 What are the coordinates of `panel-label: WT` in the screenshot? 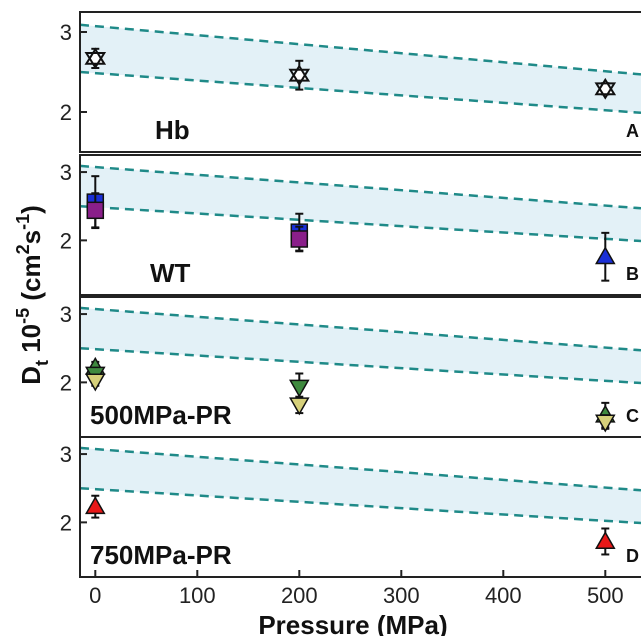 It's located at (170, 273).